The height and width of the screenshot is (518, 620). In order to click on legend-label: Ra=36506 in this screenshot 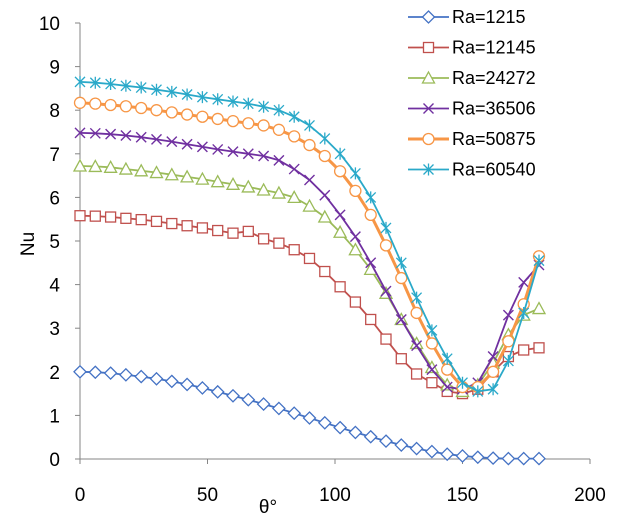, I will do `click(494, 109)`.